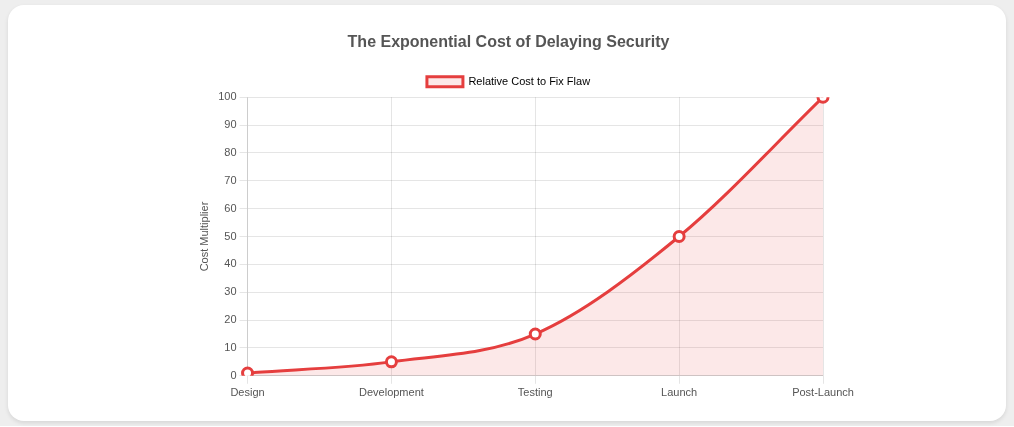 The image size is (1014, 427). I want to click on y-axis-title: Cost Multiplier, so click(203, 236).